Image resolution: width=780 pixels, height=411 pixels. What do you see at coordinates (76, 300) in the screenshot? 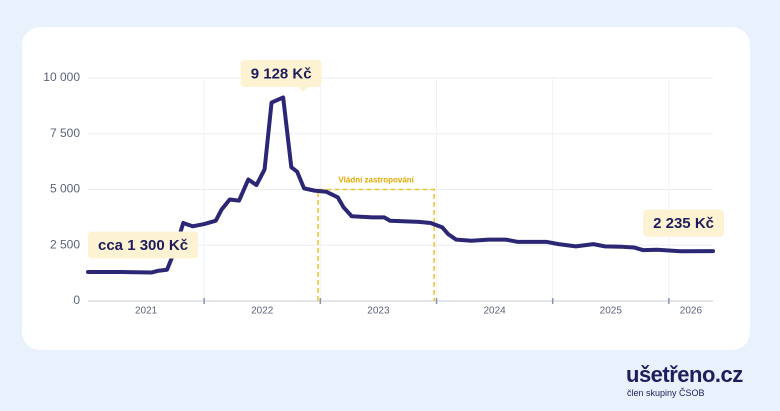
I see `y-tick-label: 0` at bounding box center [76, 300].